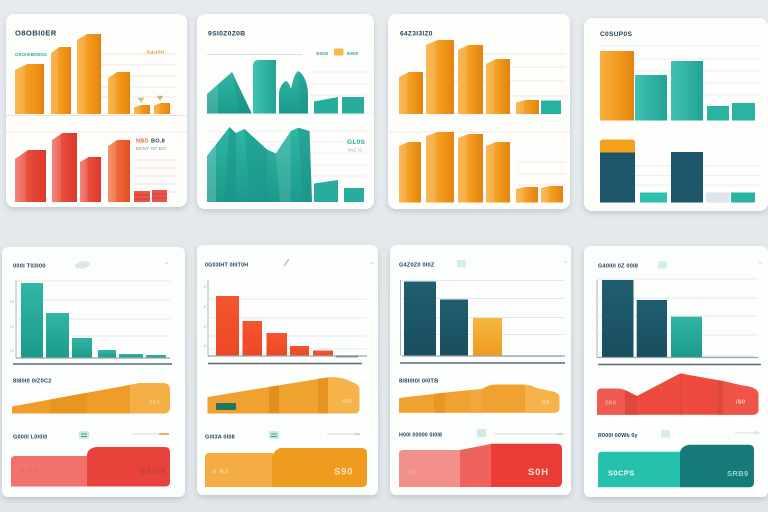 The image size is (768, 512). Describe the element at coordinates (12, 351) in the screenshot. I see `svg-text: 10` at that location.